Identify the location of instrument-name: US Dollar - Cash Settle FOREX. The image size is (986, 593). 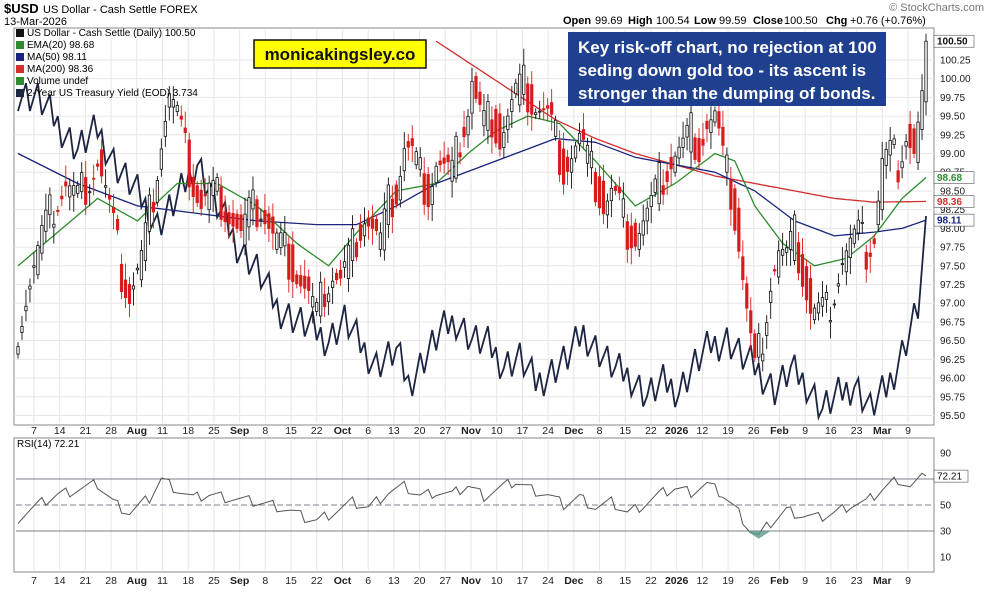
(120, 10).